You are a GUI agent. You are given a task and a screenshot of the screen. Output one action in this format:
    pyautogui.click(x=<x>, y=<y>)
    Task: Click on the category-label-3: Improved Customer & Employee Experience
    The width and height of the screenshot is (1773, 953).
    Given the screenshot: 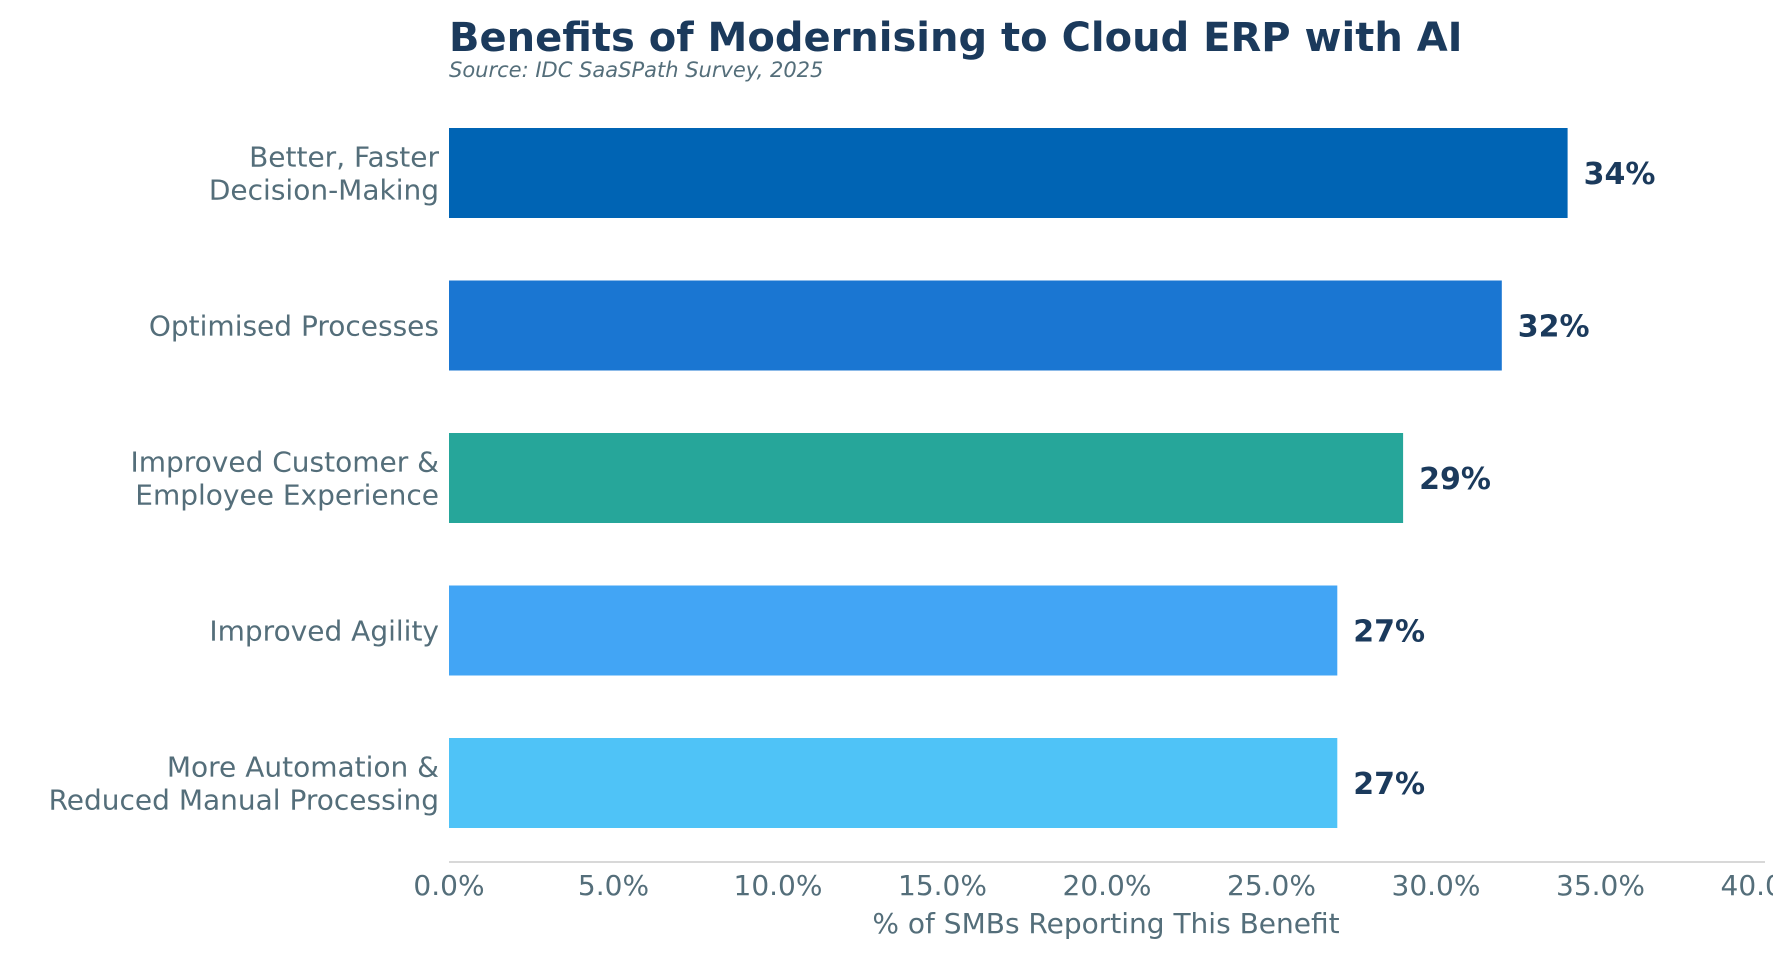 What is the action you would take?
    pyautogui.click(x=284, y=479)
    